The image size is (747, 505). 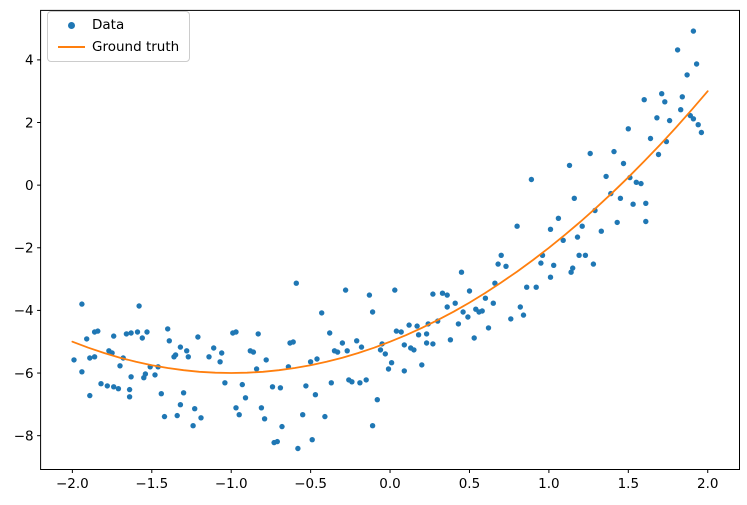 I want to click on x-tick-label: 0.5, so click(x=469, y=484).